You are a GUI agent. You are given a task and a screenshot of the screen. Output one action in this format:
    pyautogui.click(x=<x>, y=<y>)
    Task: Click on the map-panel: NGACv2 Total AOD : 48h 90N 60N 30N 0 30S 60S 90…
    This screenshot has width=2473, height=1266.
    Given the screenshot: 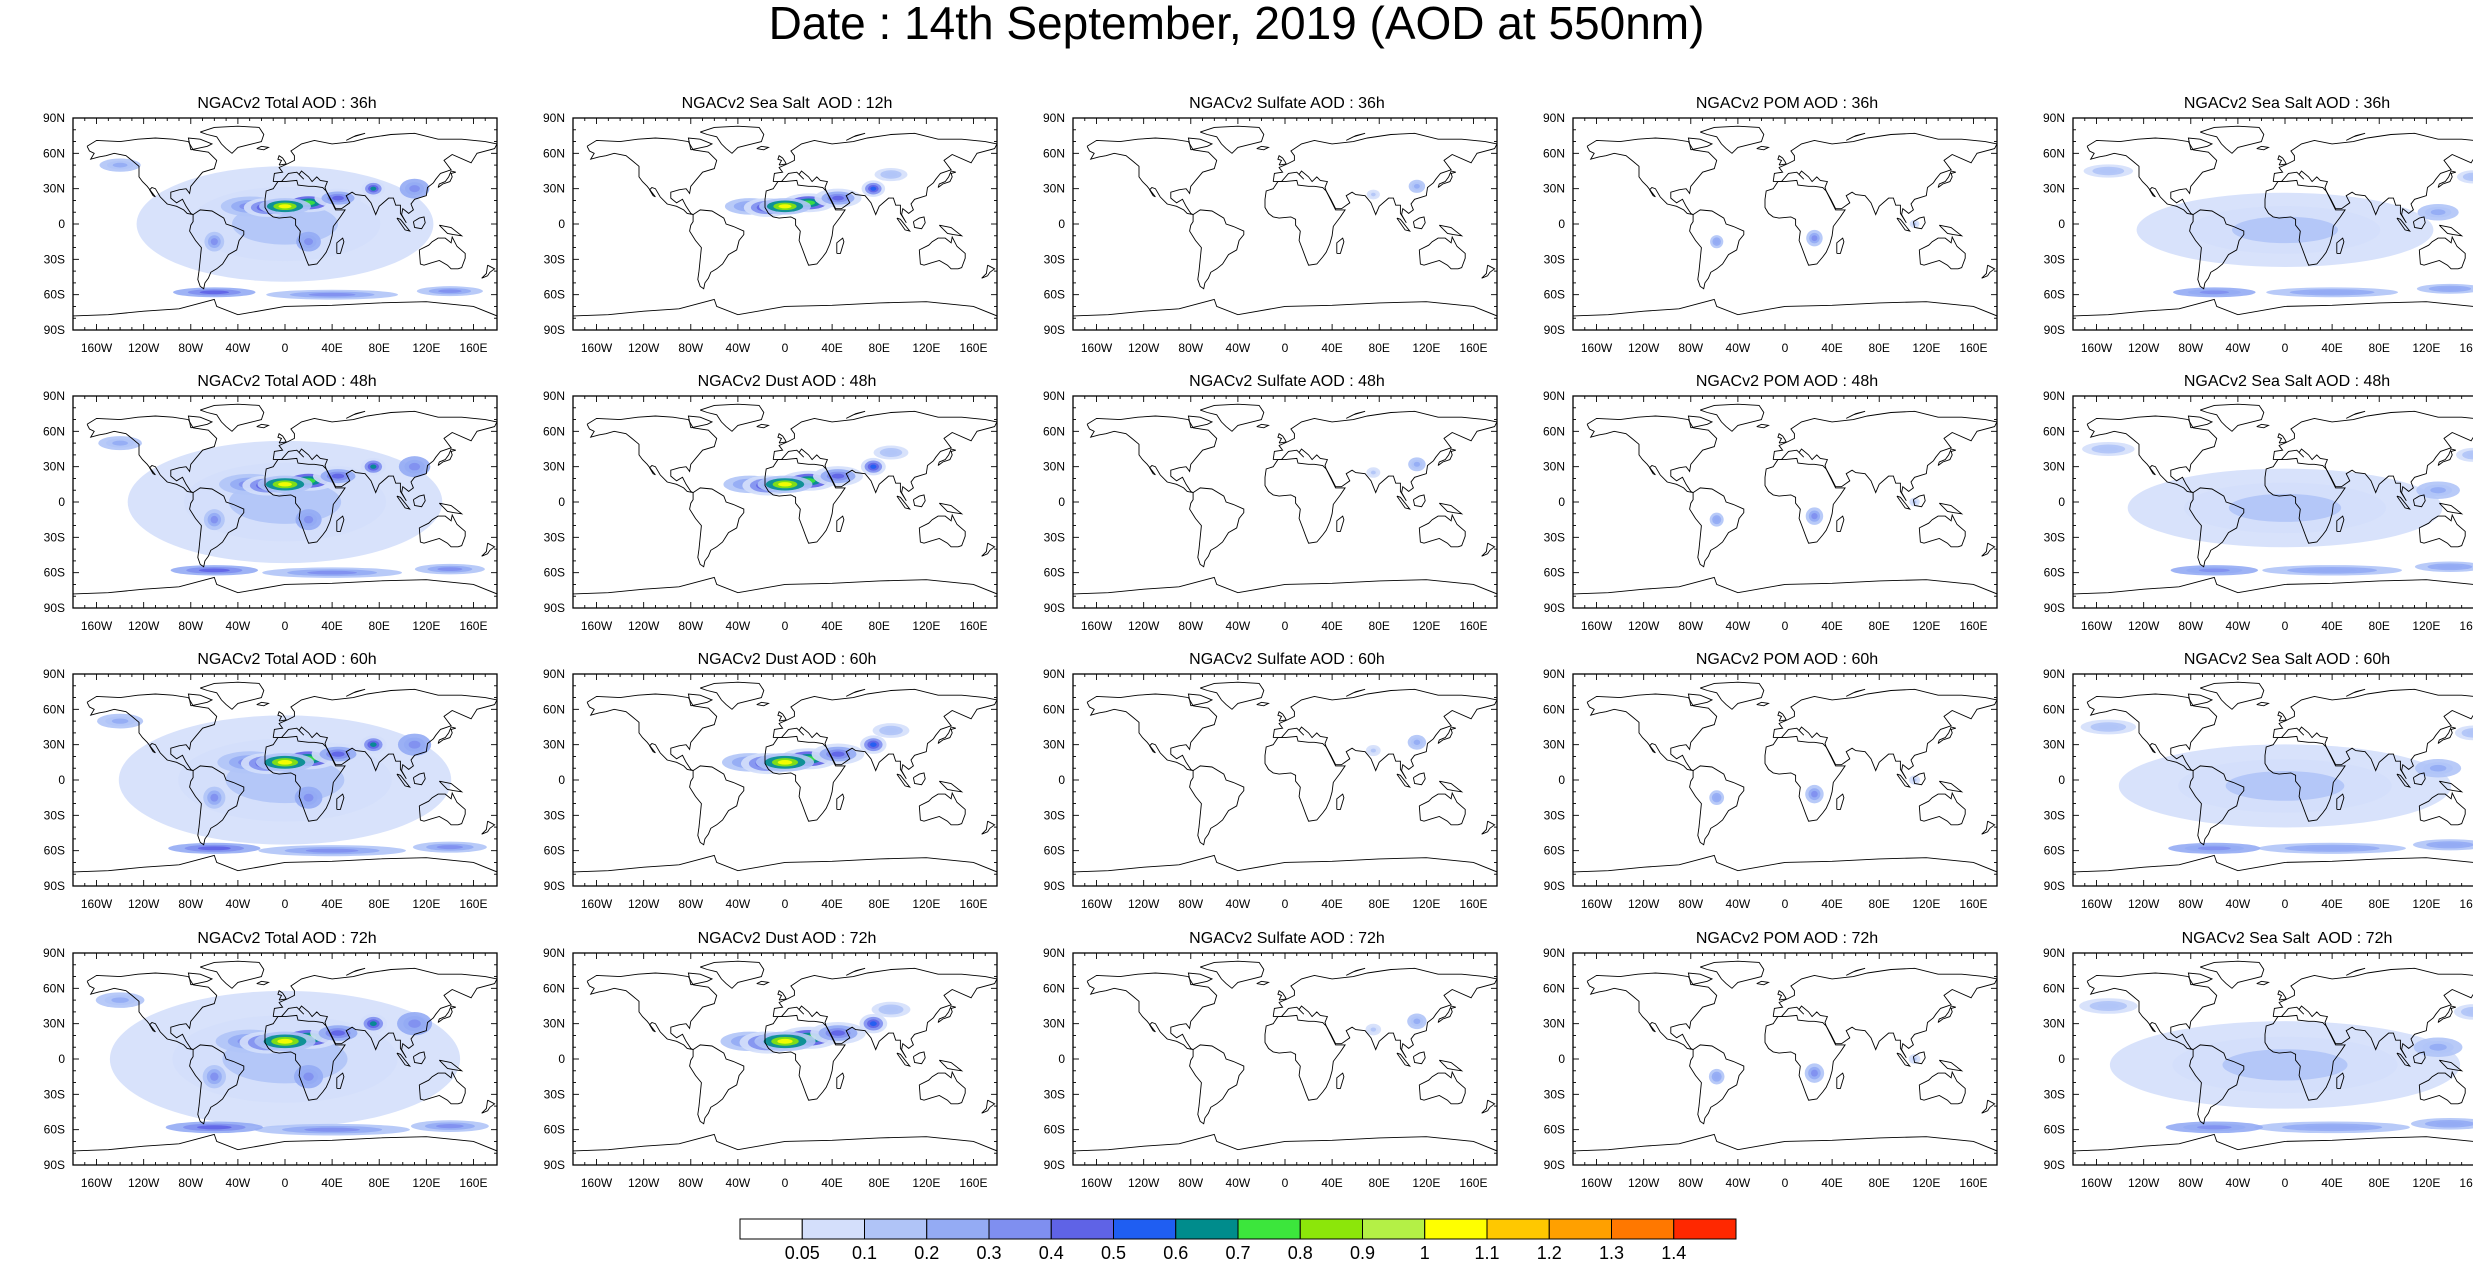 What is the action you would take?
    pyautogui.click(x=287, y=514)
    